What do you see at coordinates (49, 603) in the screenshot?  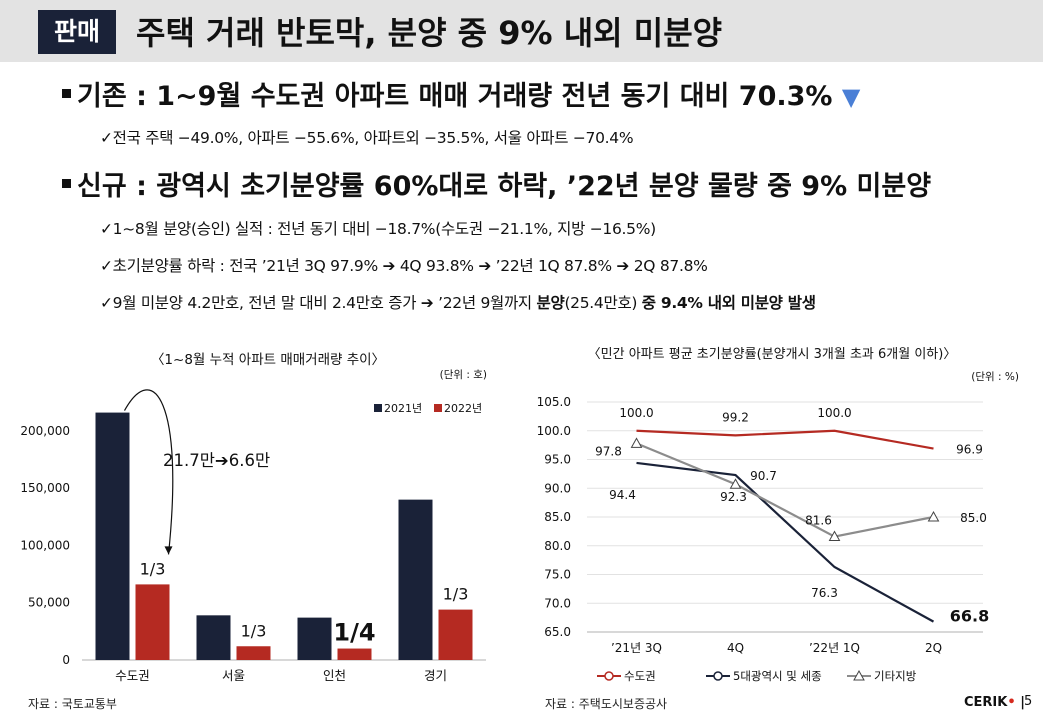 I see `y-tick-label: 50,000` at bounding box center [49, 603].